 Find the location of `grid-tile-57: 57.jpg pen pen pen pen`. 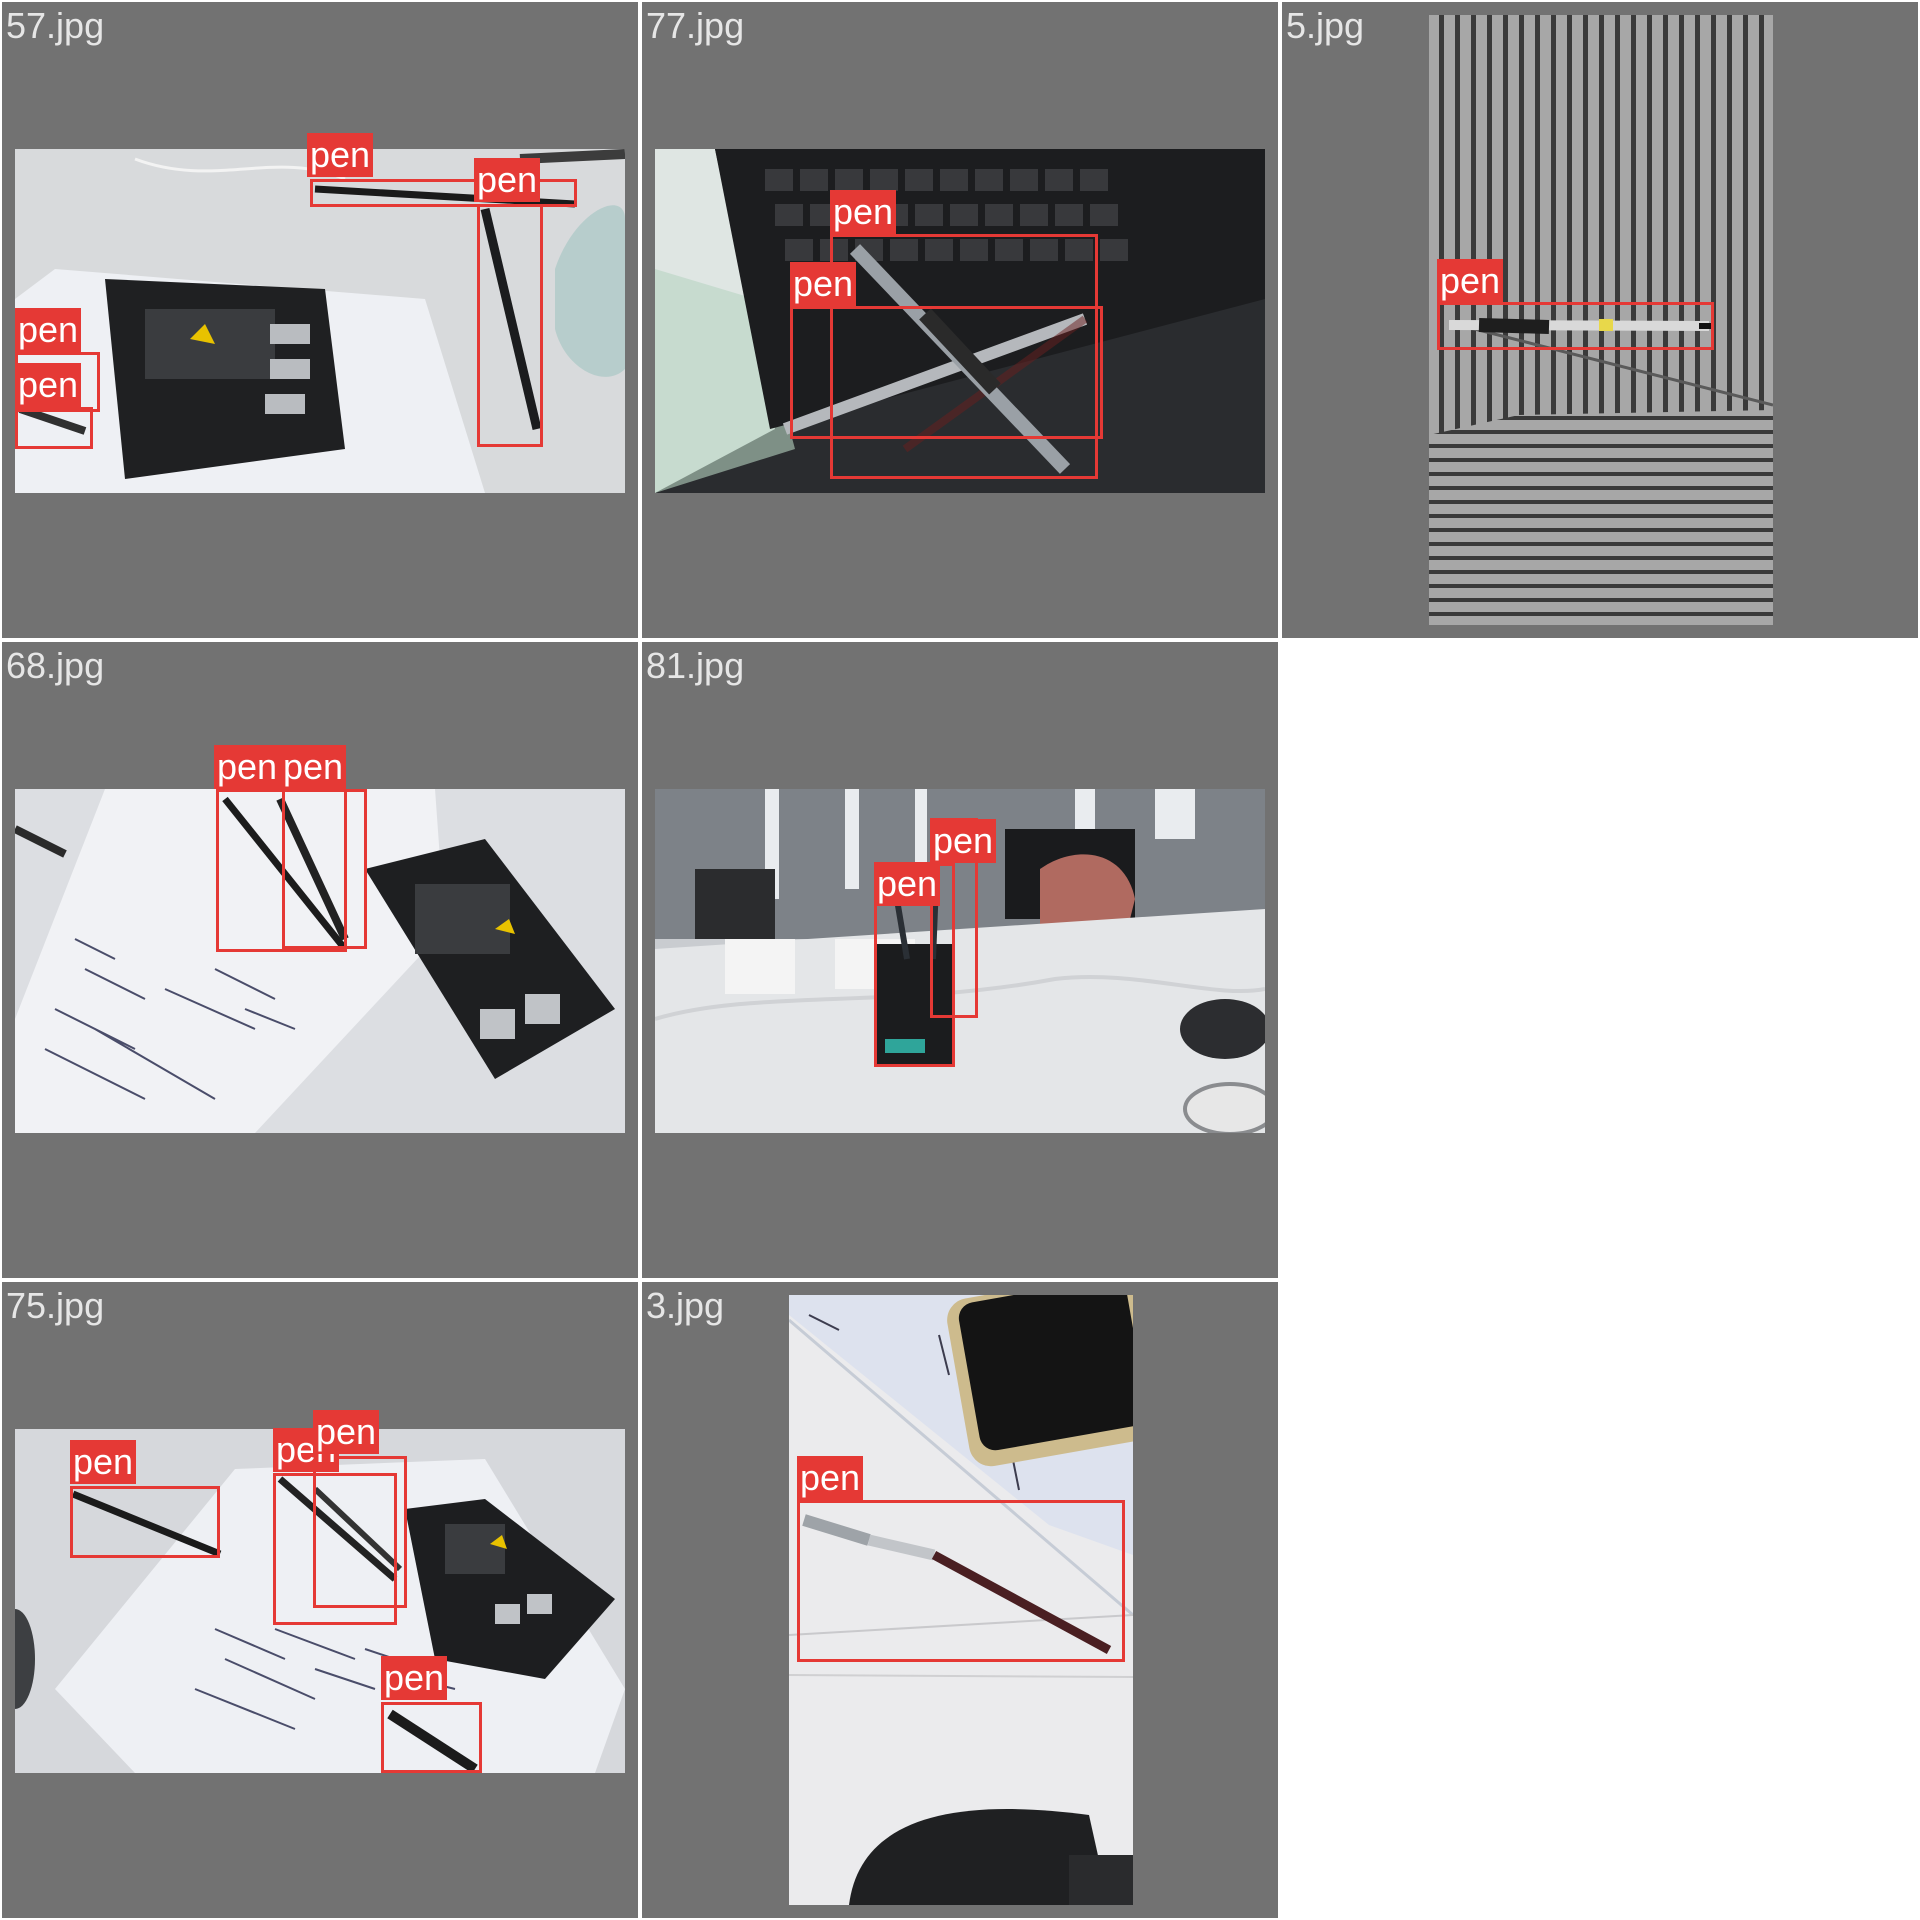

grid-tile-57: 57.jpg pen pen pen pen is located at coordinates (320, 320).